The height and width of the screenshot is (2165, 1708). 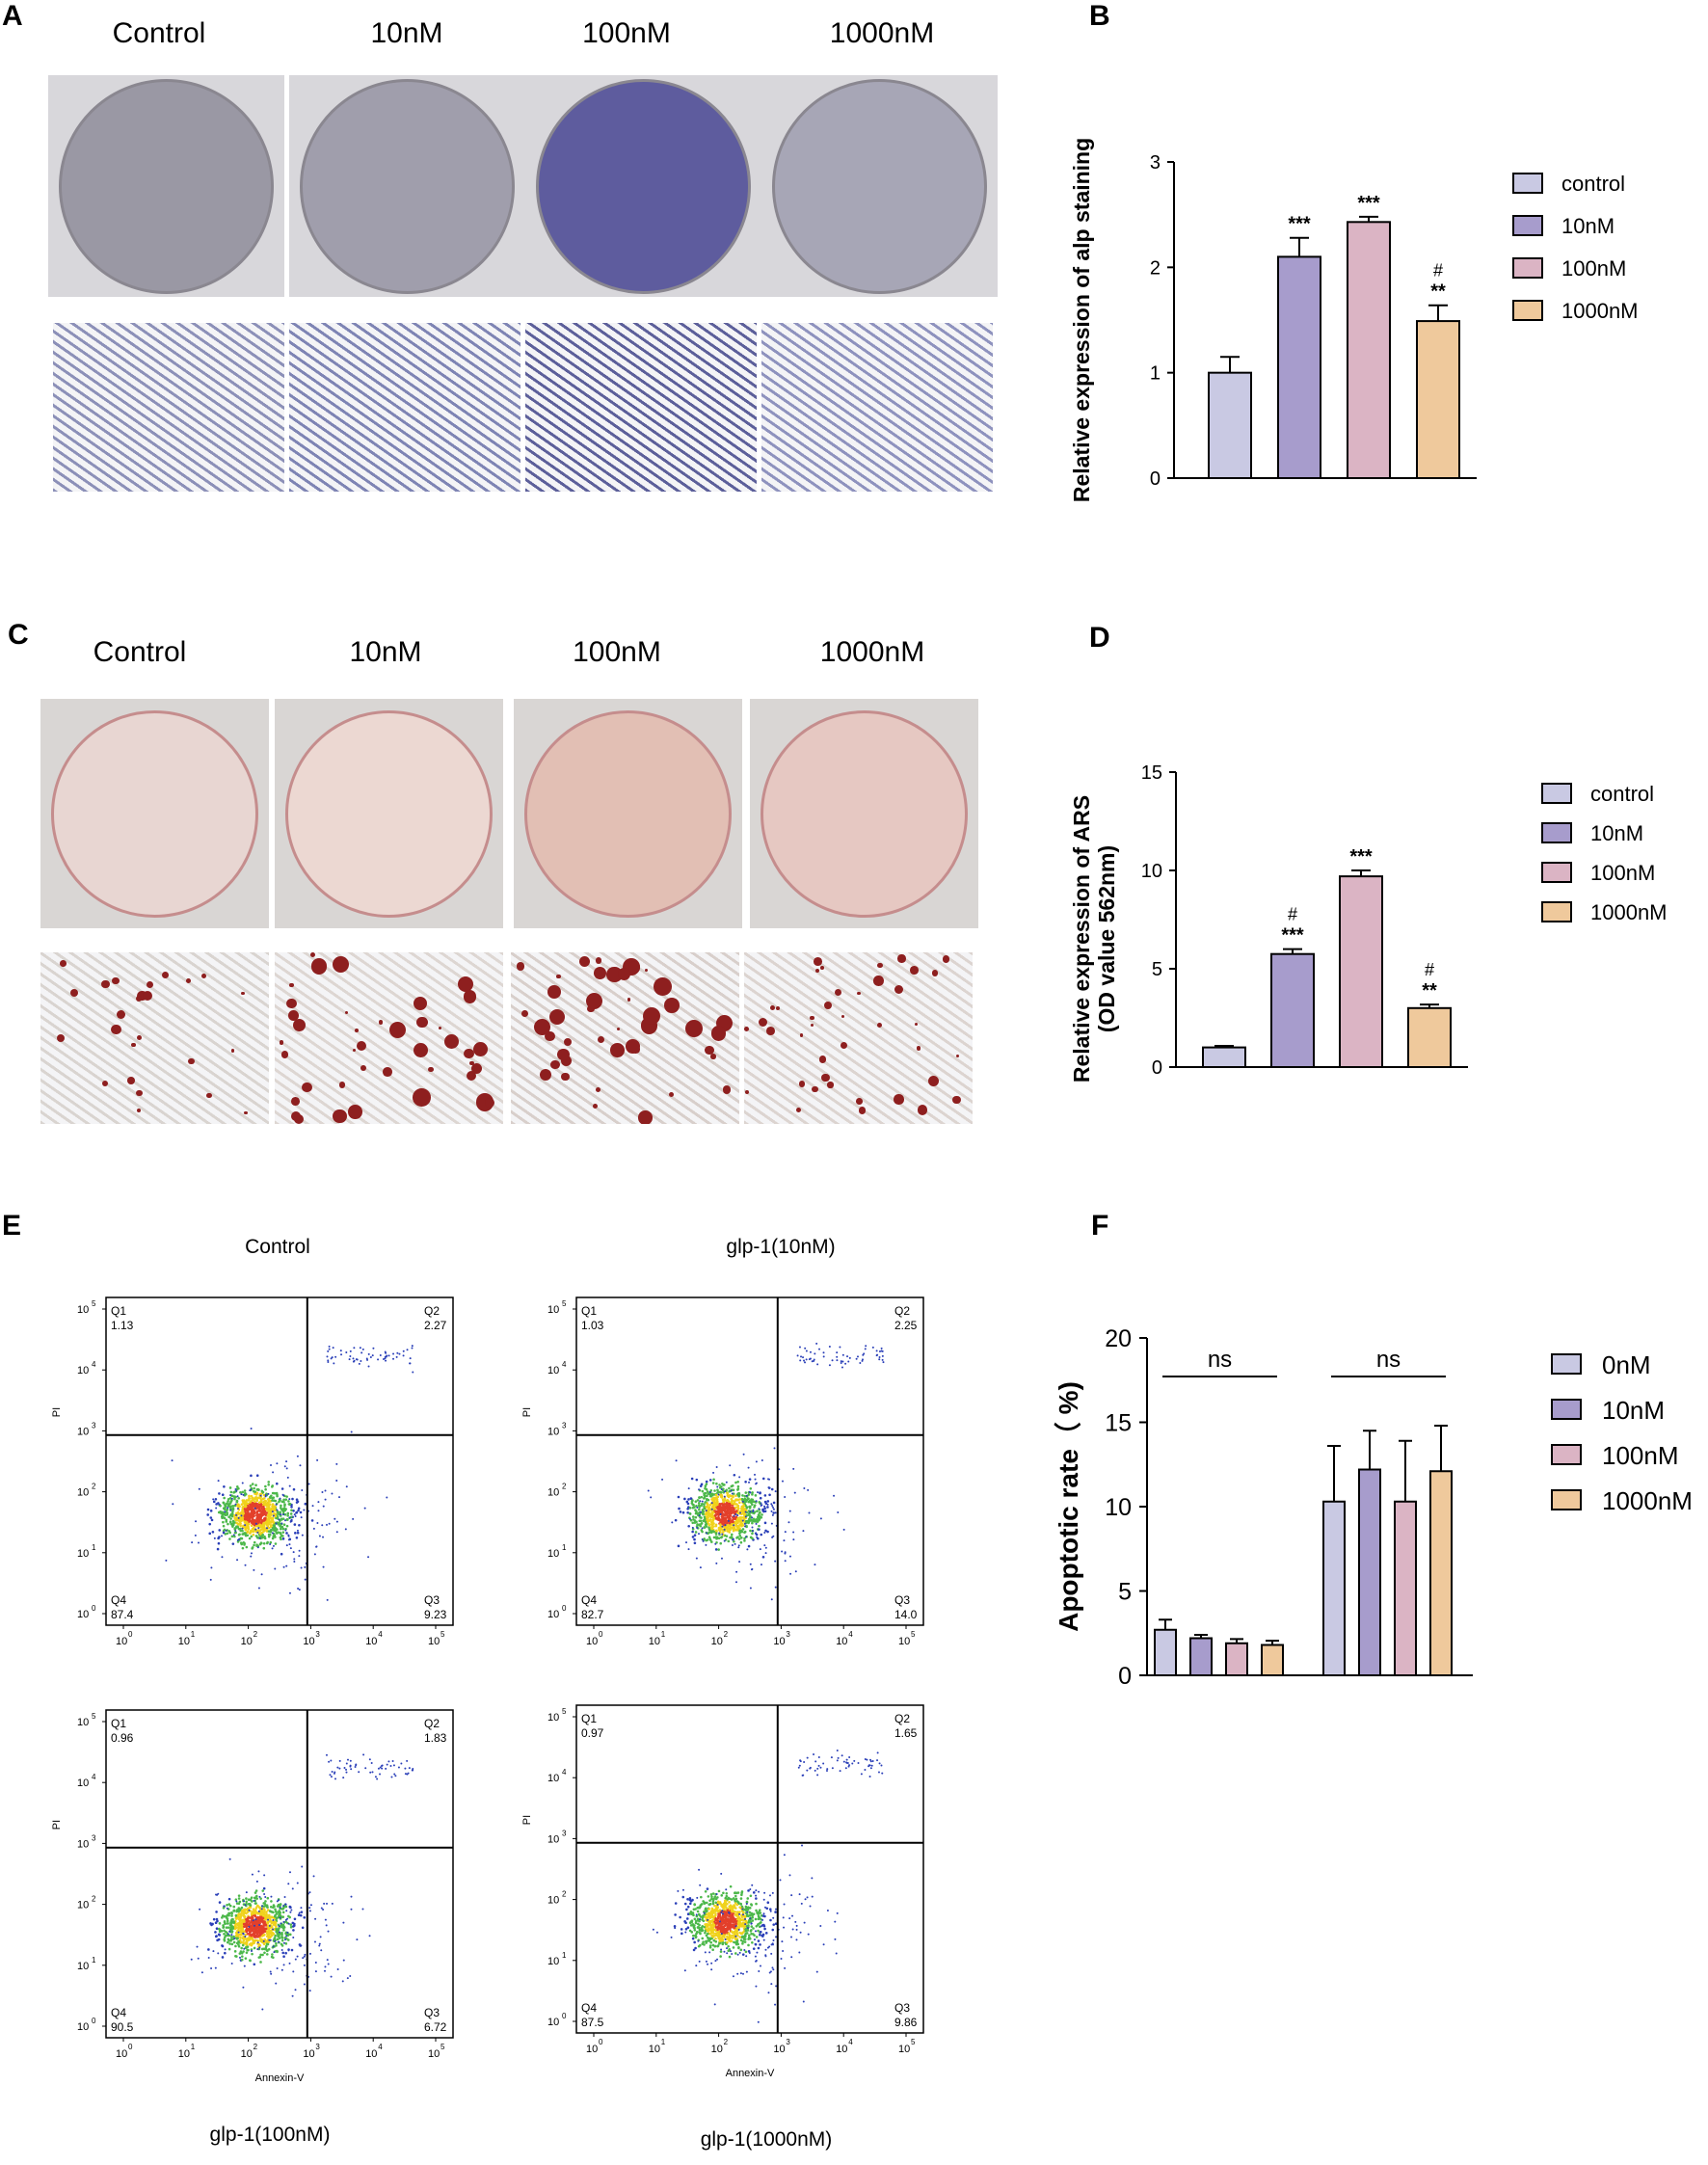 I want to click on y-axis-label-line-0: Relative expression of ARS, so click(x=1081, y=938).